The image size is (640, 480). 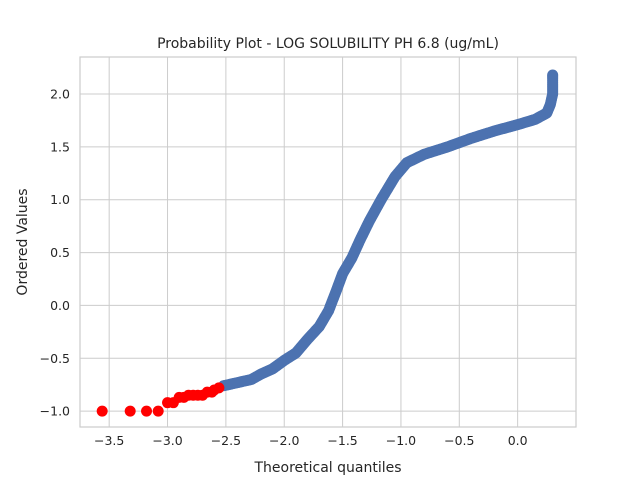 What do you see at coordinates (60, 305) in the screenshot?
I see `y-tick-label: 0.0` at bounding box center [60, 305].